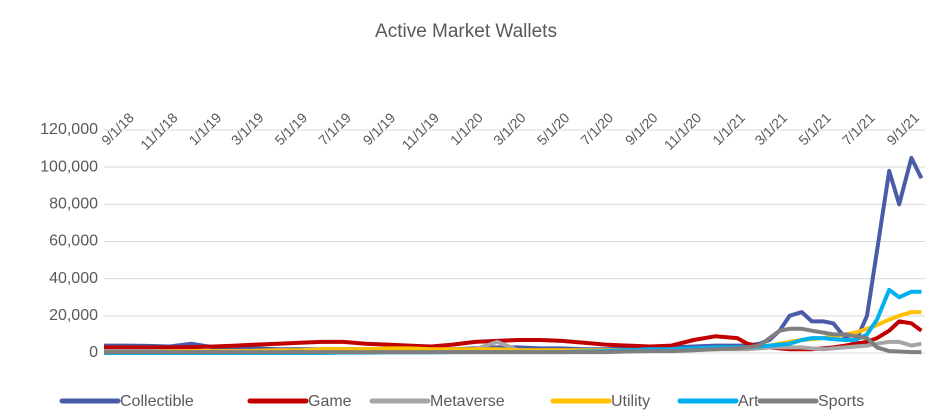  What do you see at coordinates (379, 128) in the screenshot?
I see `x-tick-label: 9/1/19` at bounding box center [379, 128].